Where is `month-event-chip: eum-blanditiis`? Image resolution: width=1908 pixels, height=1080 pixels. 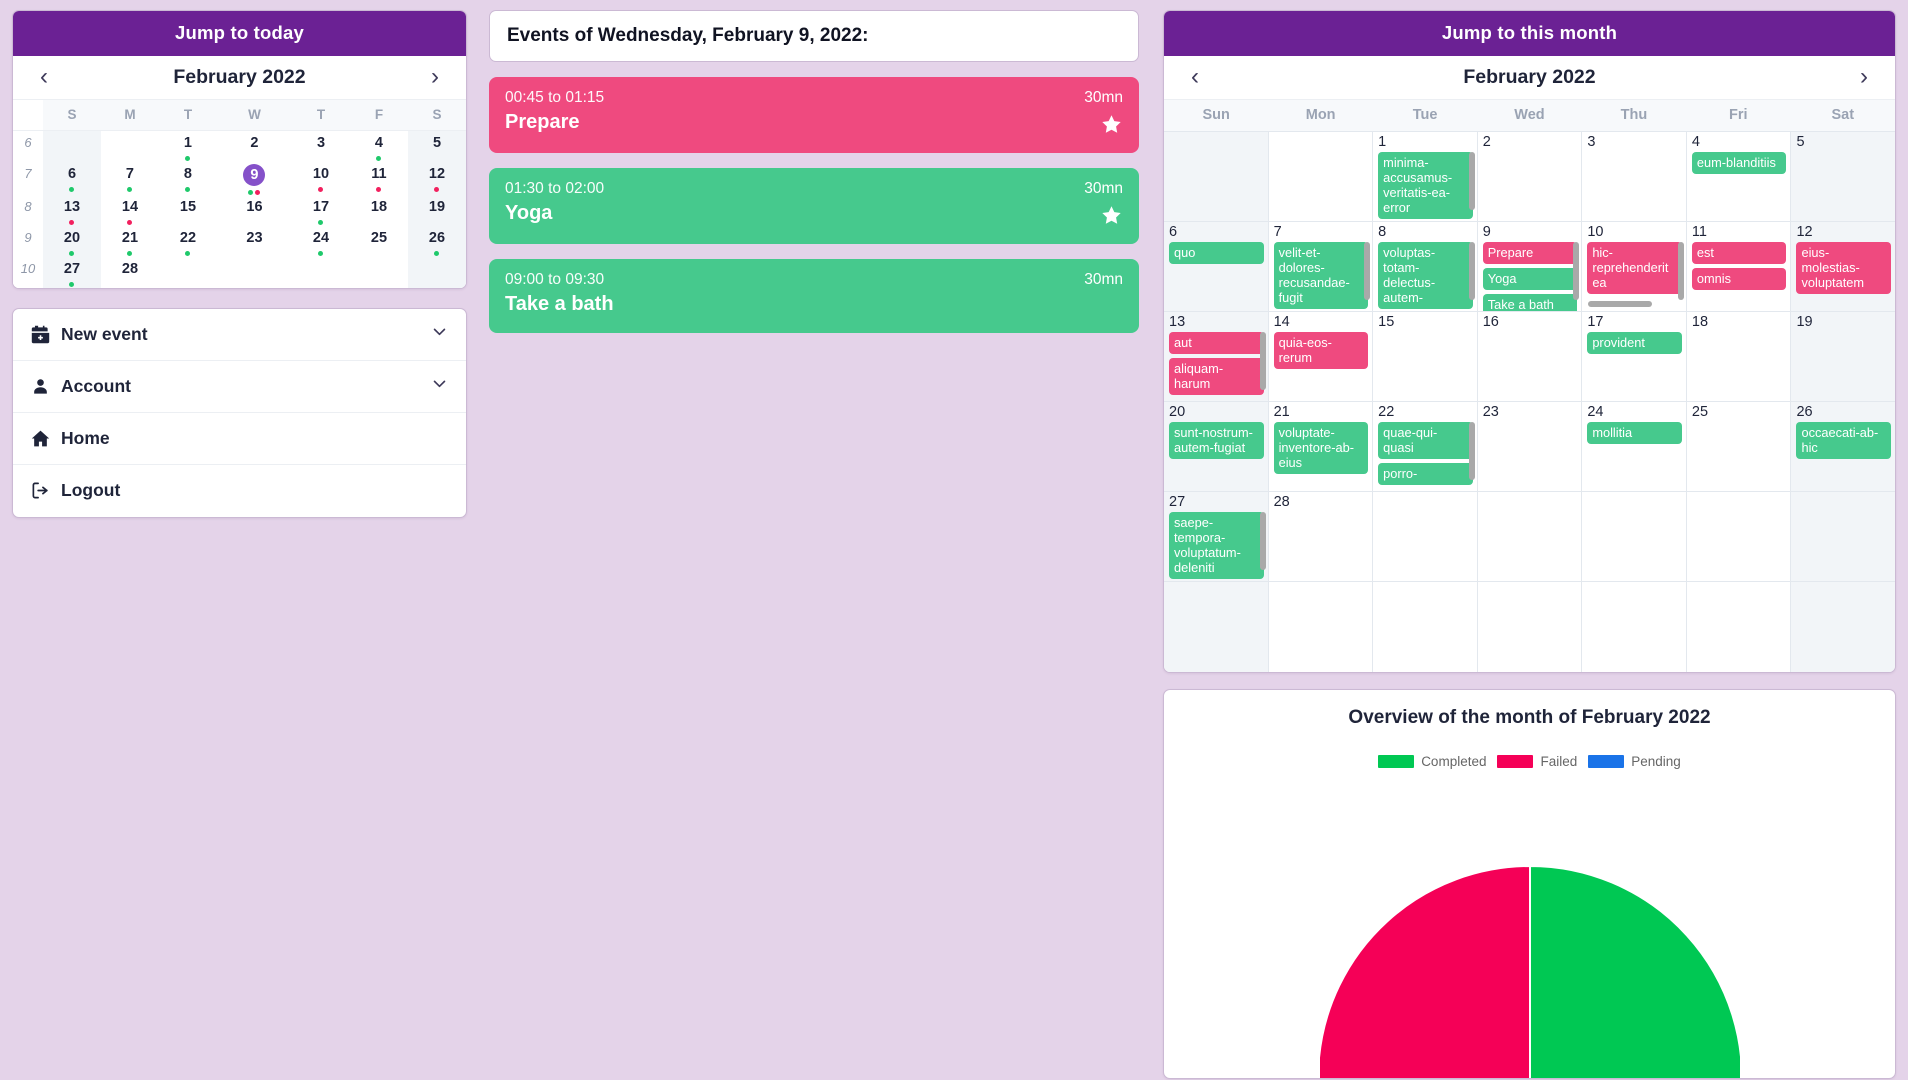 month-event-chip: eum-blanditiis is located at coordinates (1739, 163).